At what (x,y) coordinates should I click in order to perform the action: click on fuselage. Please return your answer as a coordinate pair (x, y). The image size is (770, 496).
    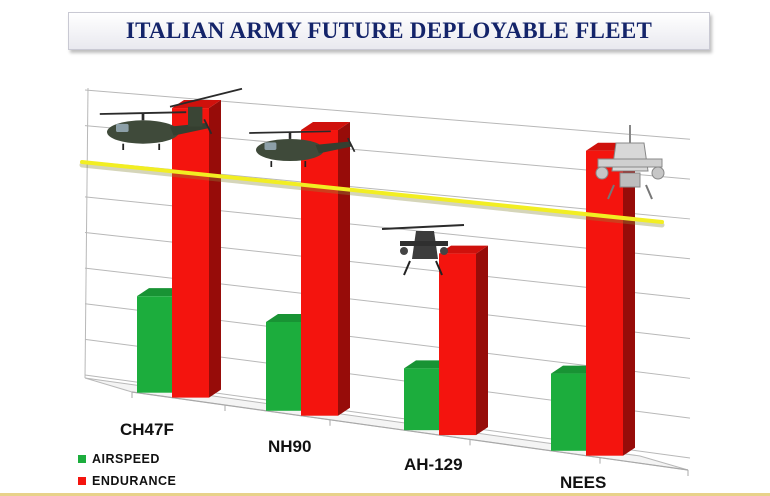
    Looking at the image, I should click on (290, 150).